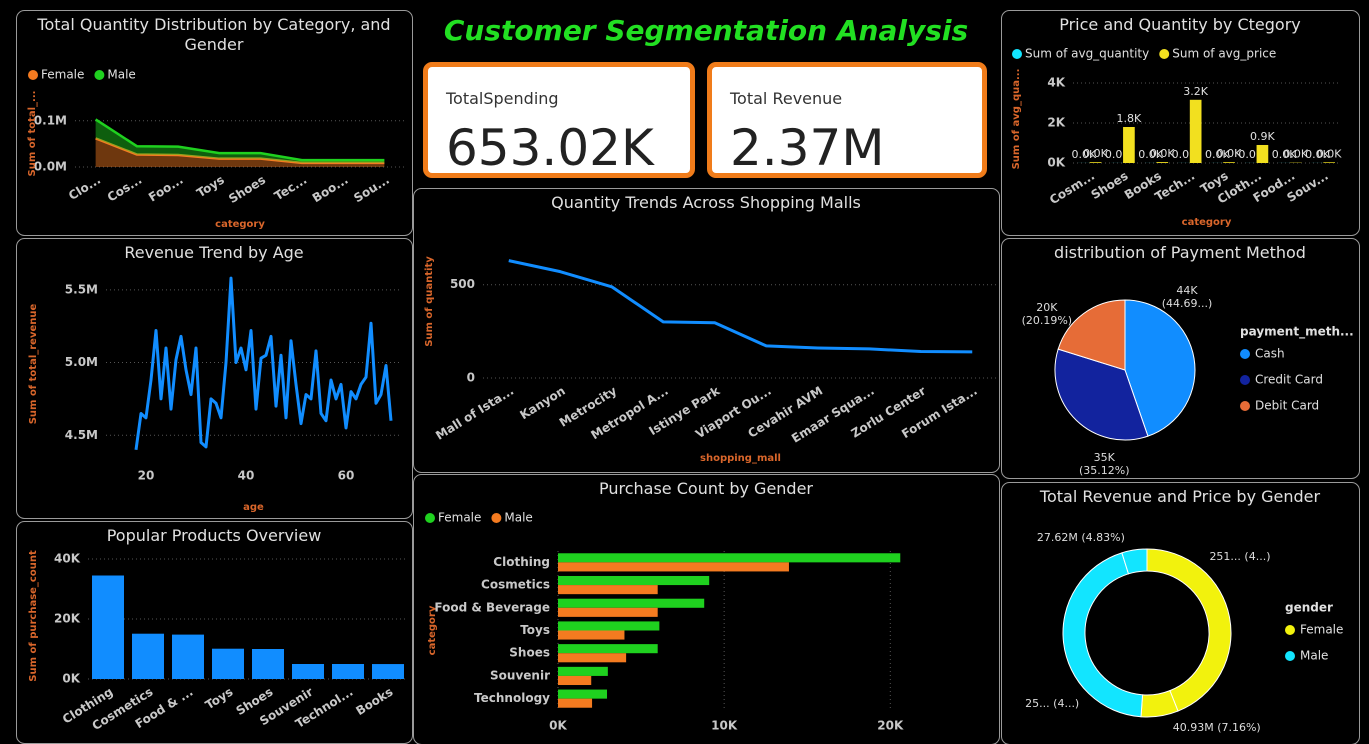 Image resolution: width=1369 pixels, height=744 pixels. Describe the element at coordinates (740, 458) in the screenshot. I see `x-axis-title: shopping_mall` at that location.